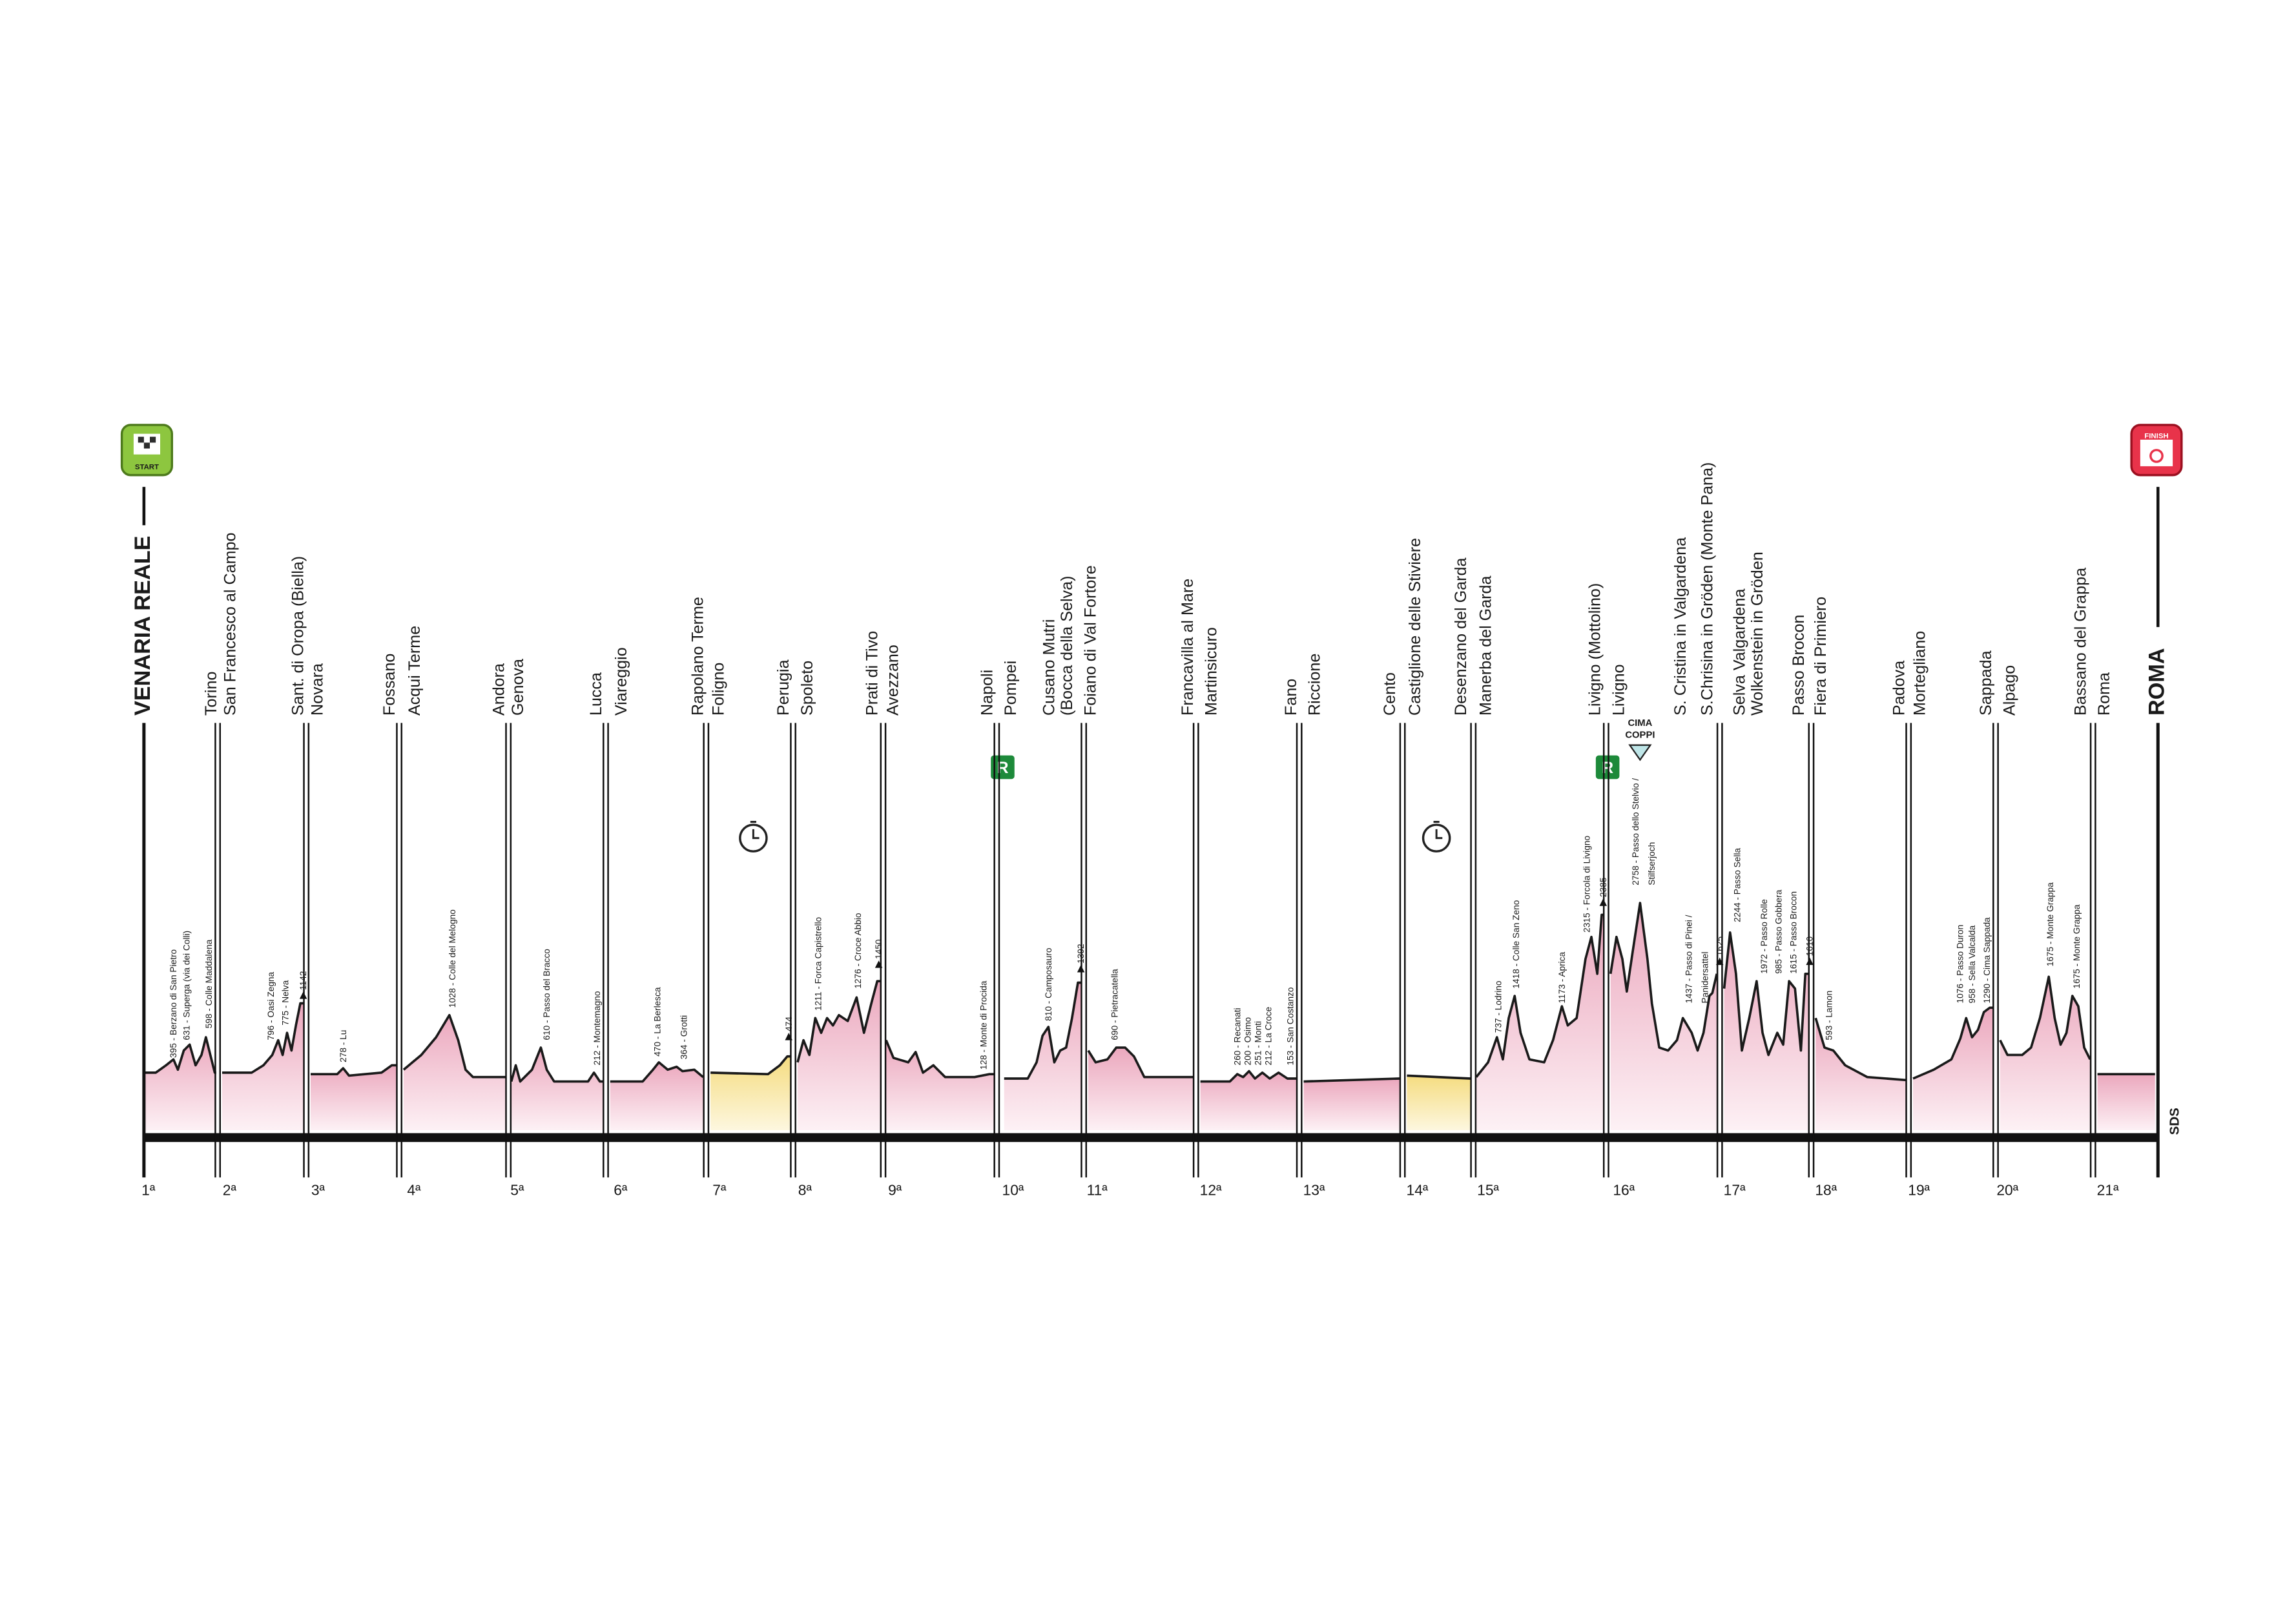  What do you see at coordinates (818, 963) in the screenshot?
I see `climb-label: 1211 - Forca Capistrello` at bounding box center [818, 963].